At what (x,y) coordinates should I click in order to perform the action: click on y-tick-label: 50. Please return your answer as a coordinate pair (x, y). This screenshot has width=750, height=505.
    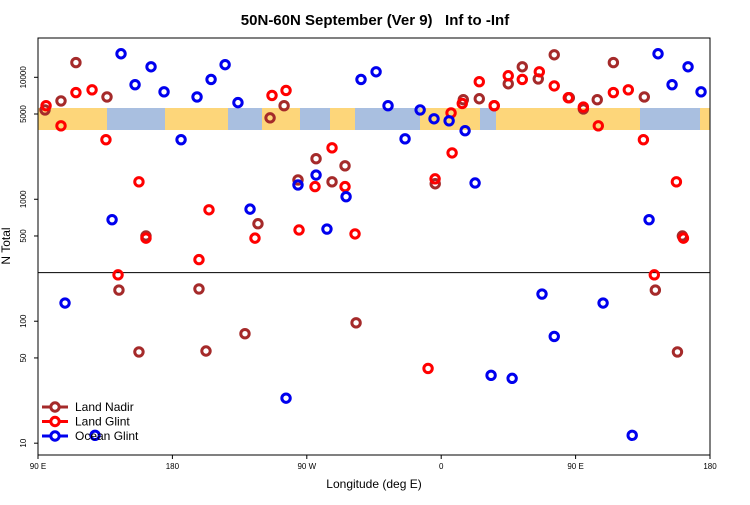
    Looking at the image, I should click on (23, 357).